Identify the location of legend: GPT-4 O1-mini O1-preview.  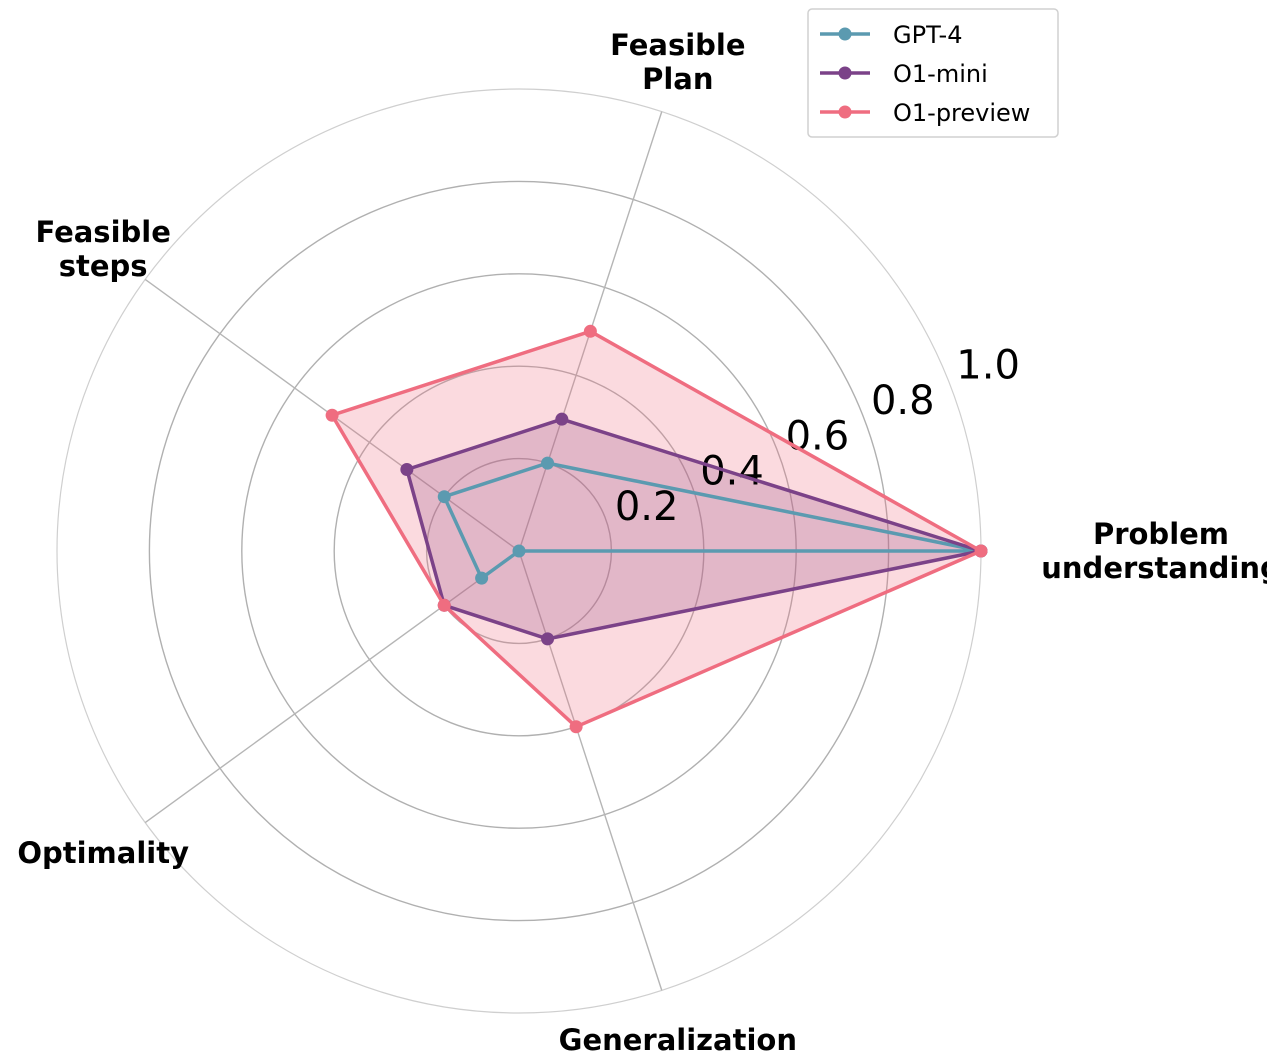
(933, 73).